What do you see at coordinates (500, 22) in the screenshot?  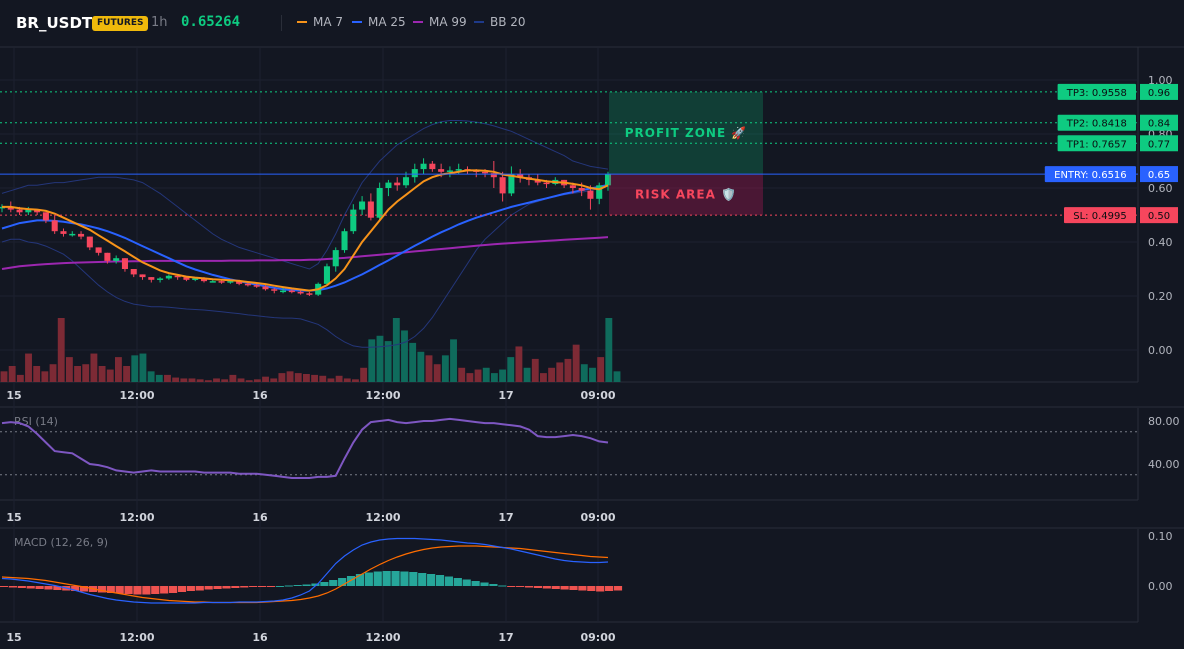 I see `legend-bb20: BB 20` at bounding box center [500, 22].